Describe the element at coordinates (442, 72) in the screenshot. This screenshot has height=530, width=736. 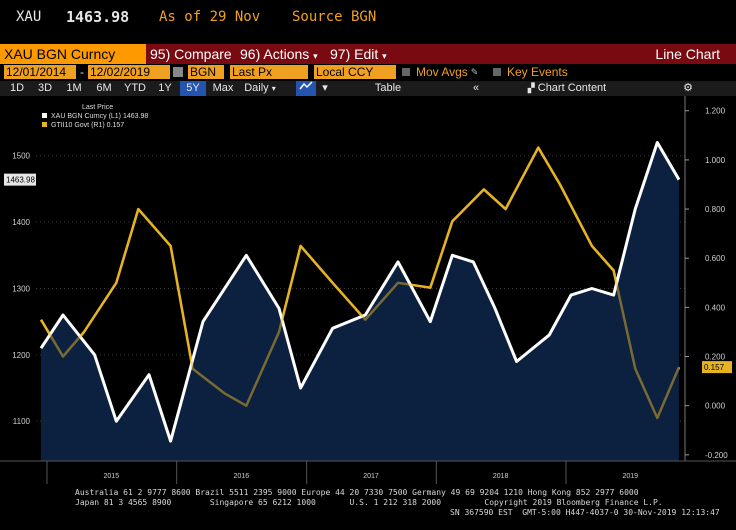
I see `mov-avgs-label: Mov Avgs` at that location.